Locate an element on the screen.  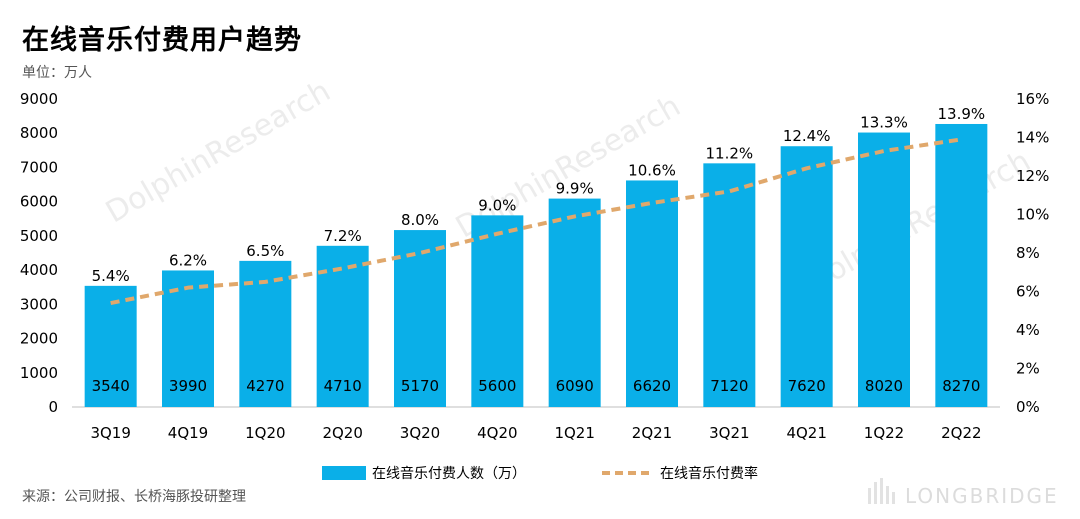
right-tick-label: 10% is located at coordinates (1032, 215).